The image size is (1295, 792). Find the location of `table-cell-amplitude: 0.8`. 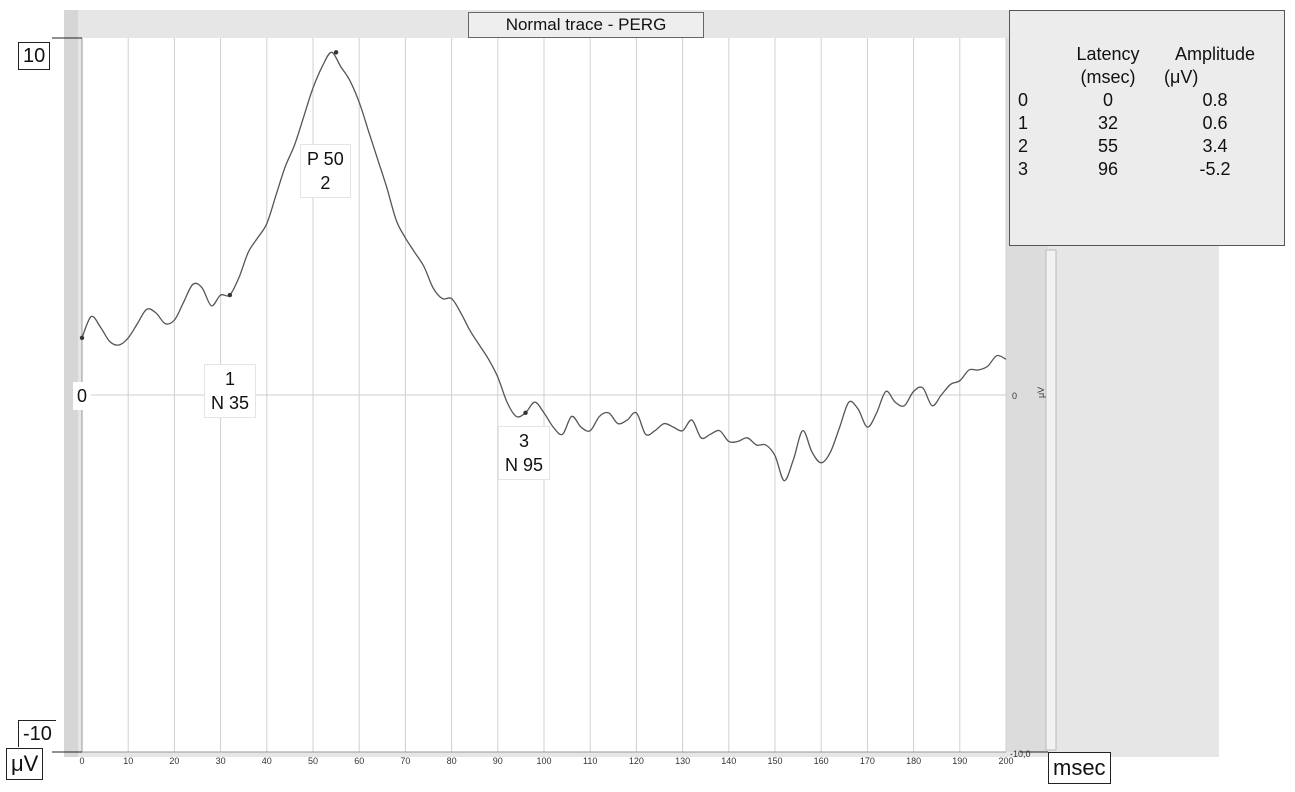

table-cell-amplitude: 0.8 is located at coordinates (1215, 100).